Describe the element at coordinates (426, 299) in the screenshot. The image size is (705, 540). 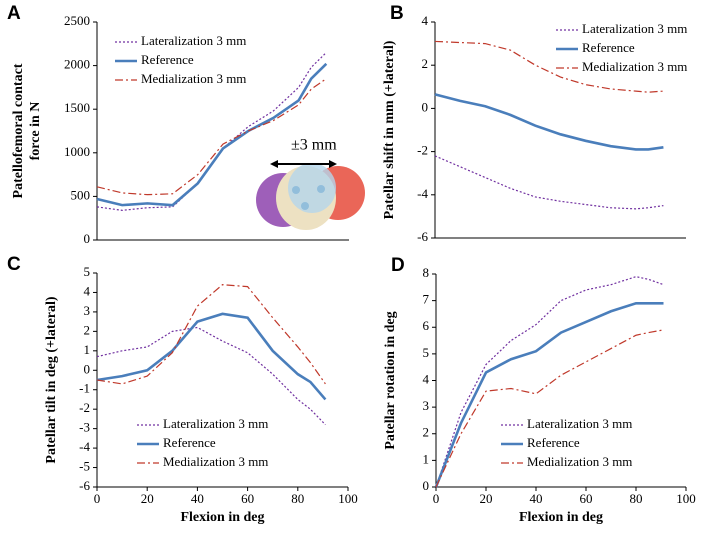
I see `y-tick-label: 7` at that location.